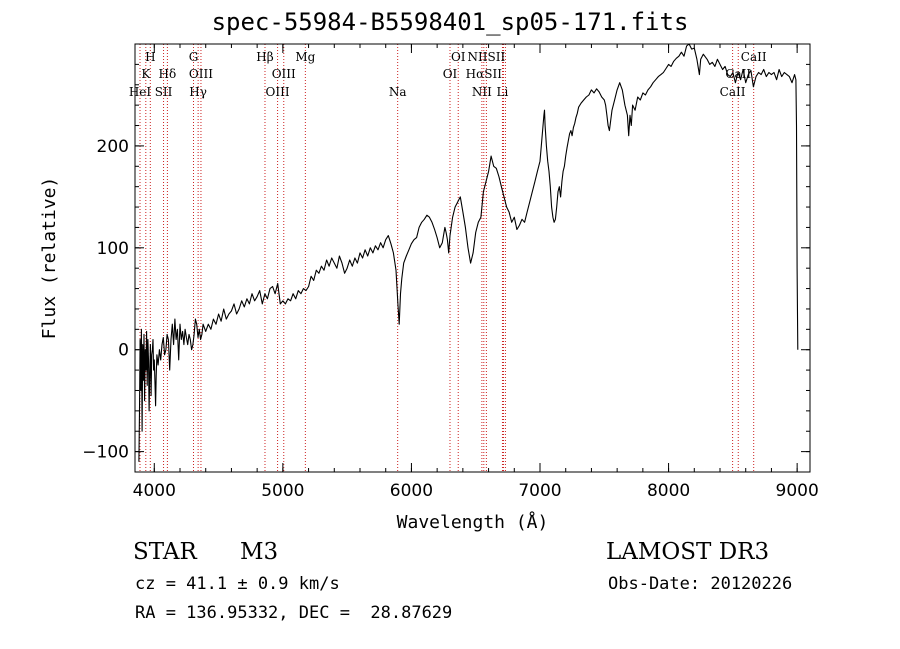  I want to click on spectral-line-label: Mg, so click(305, 57).